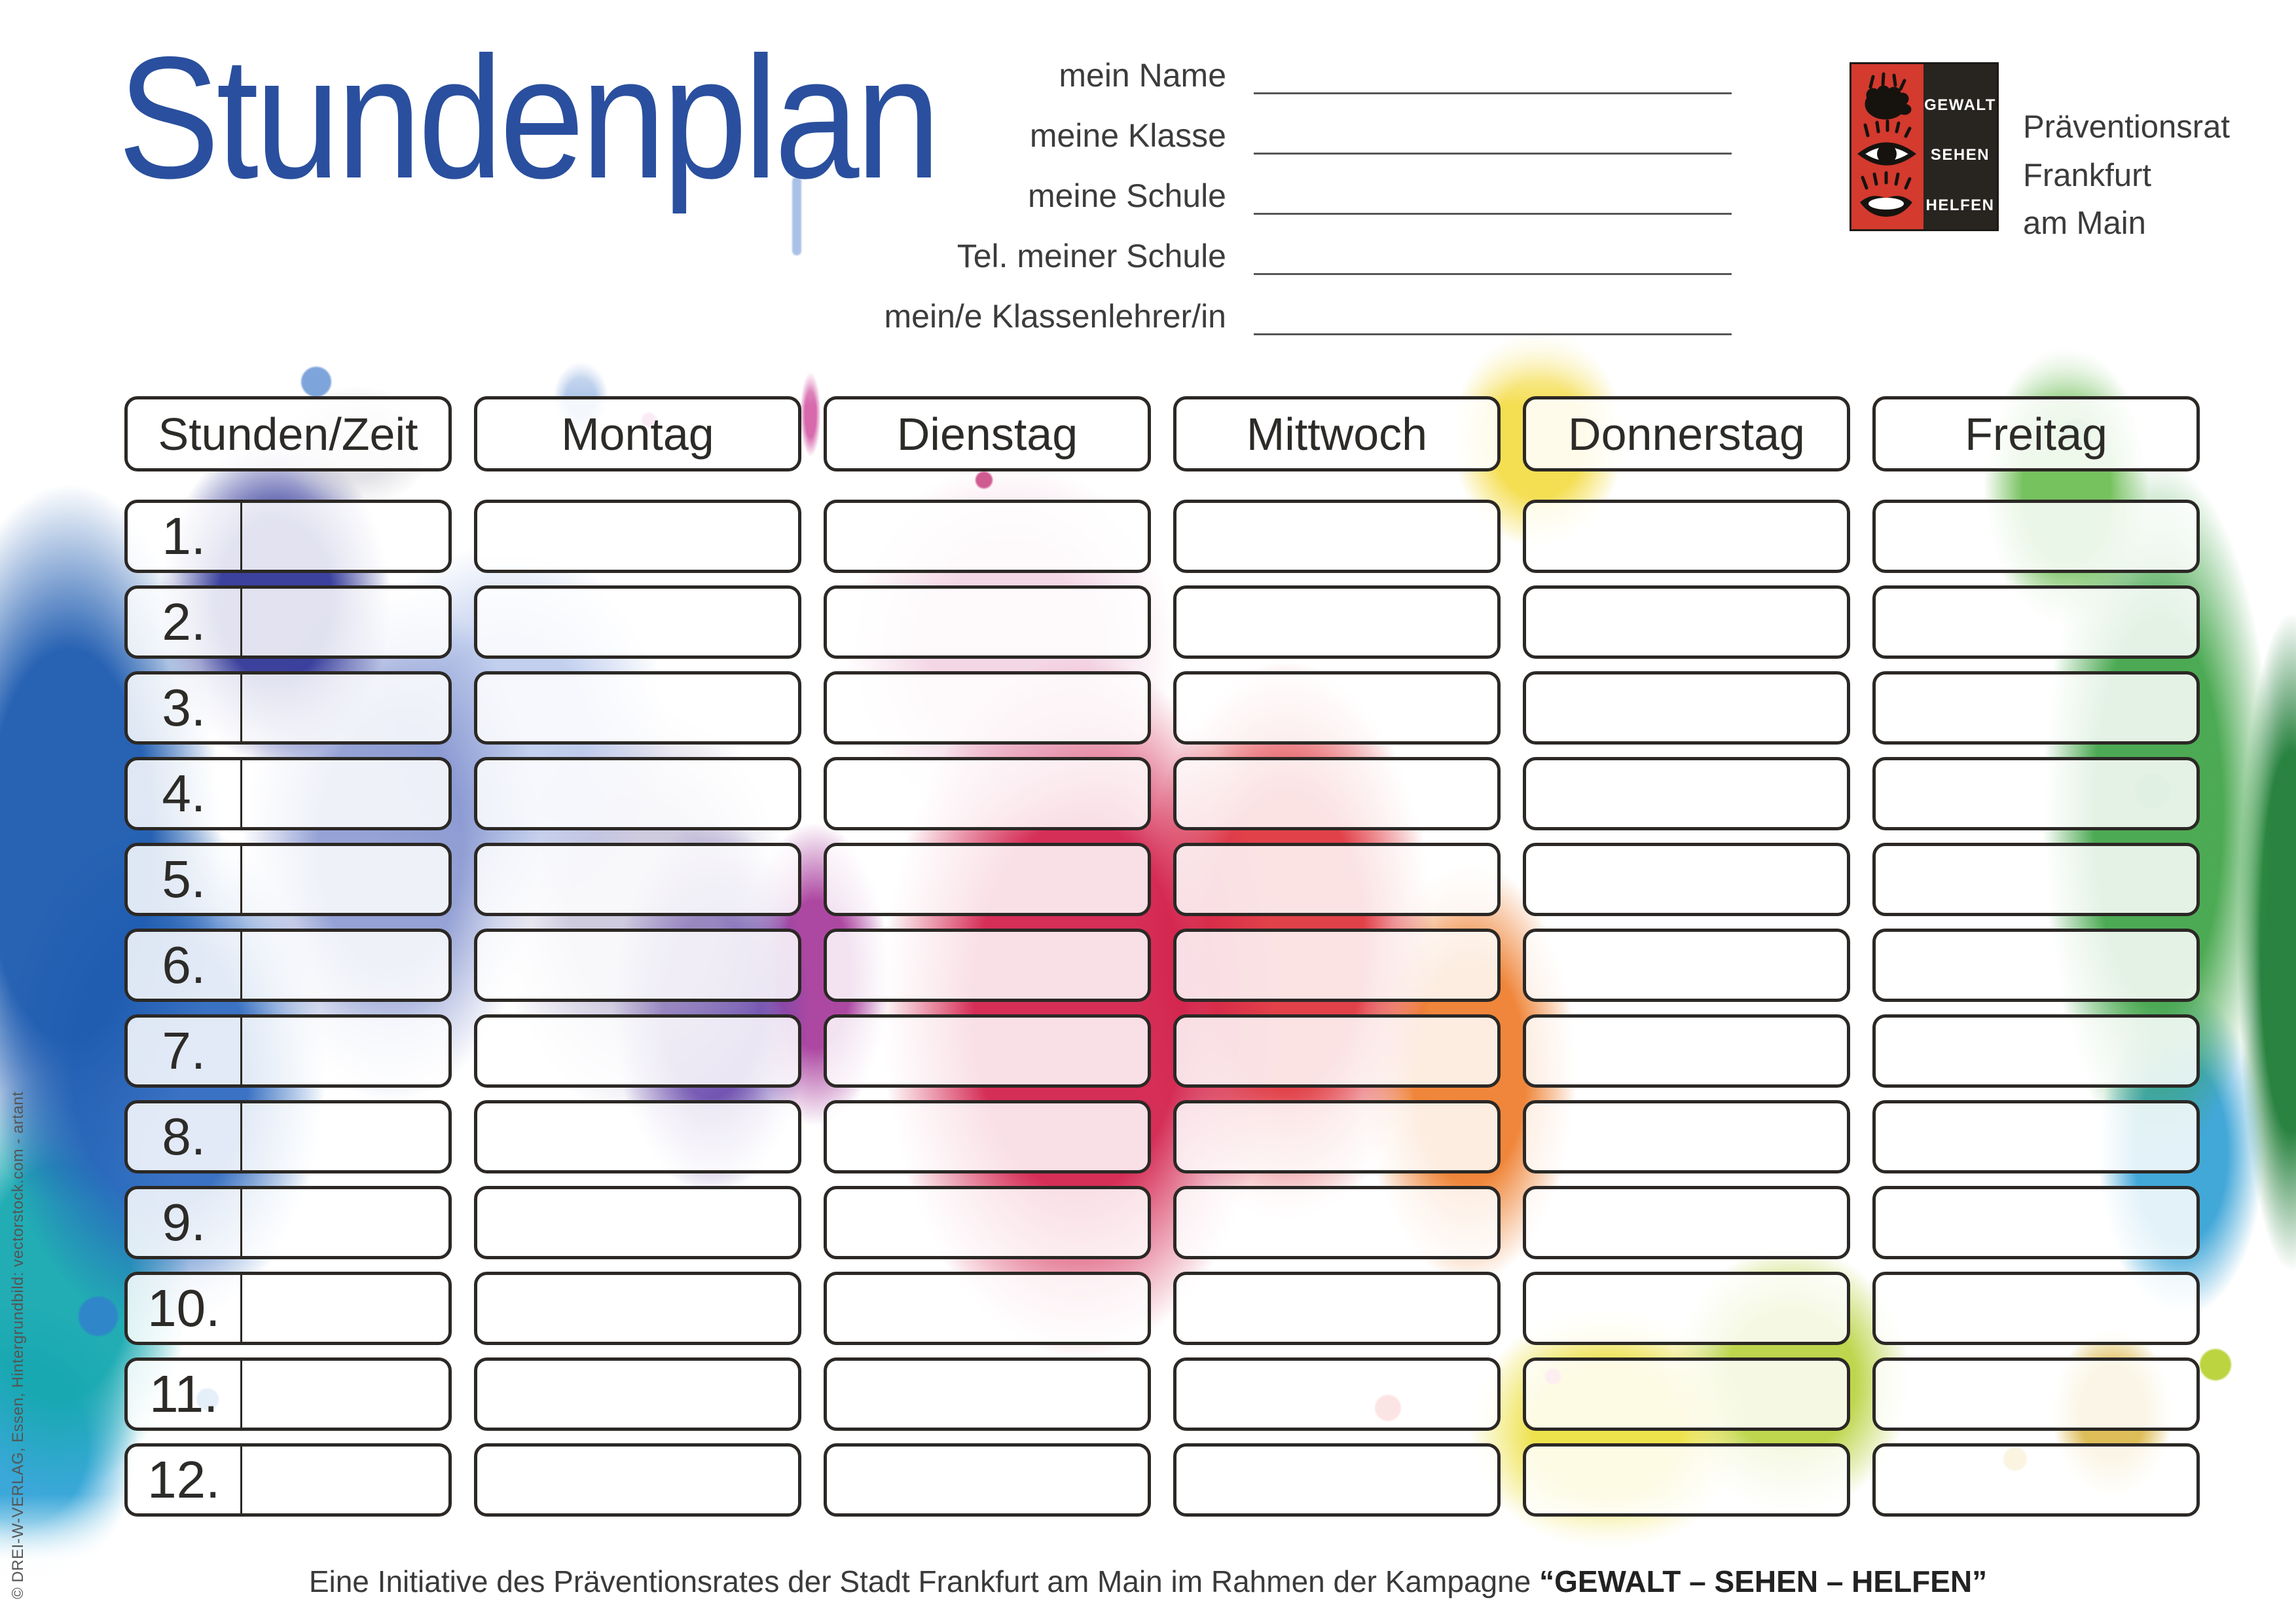 The width and height of the screenshot is (2296, 1624). What do you see at coordinates (288, 1480) in the screenshot?
I see `hour-cell-12: 12.` at bounding box center [288, 1480].